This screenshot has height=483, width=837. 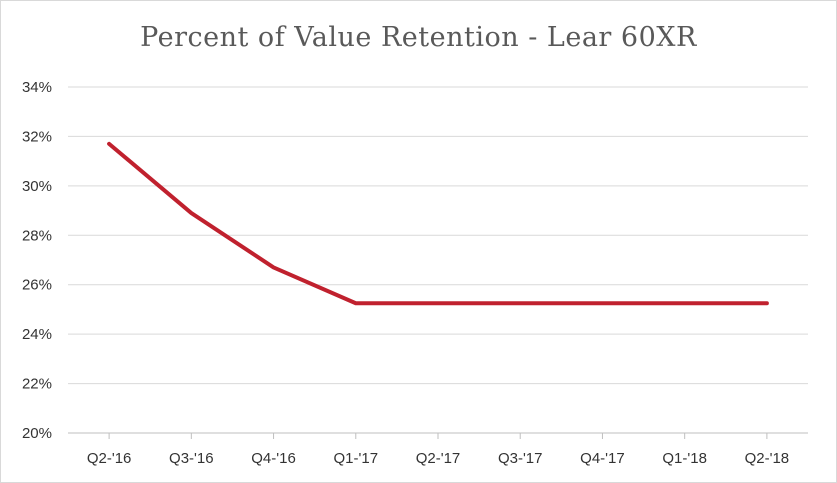 I want to click on x-tick-label: Q3-'17, so click(x=520, y=458).